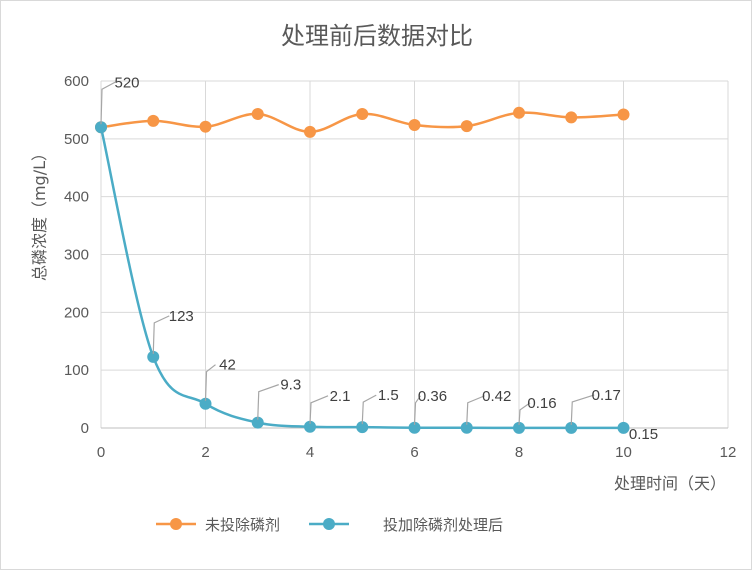 Image resolution: width=752 pixels, height=571 pixels. Describe the element at coordinates (76, 370) in the screenshot. I see `y-tick-label: 100` at that location.